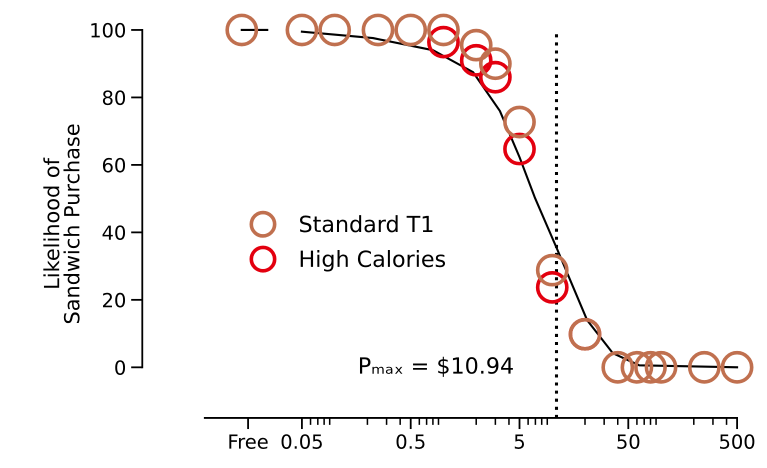 Image resolution: width=767 pixels, height=468 pixels. What do you see at coordinates (114, 300) in the screenshot?
I see `y-tick-label: 20` at bounding box center [114, 300].